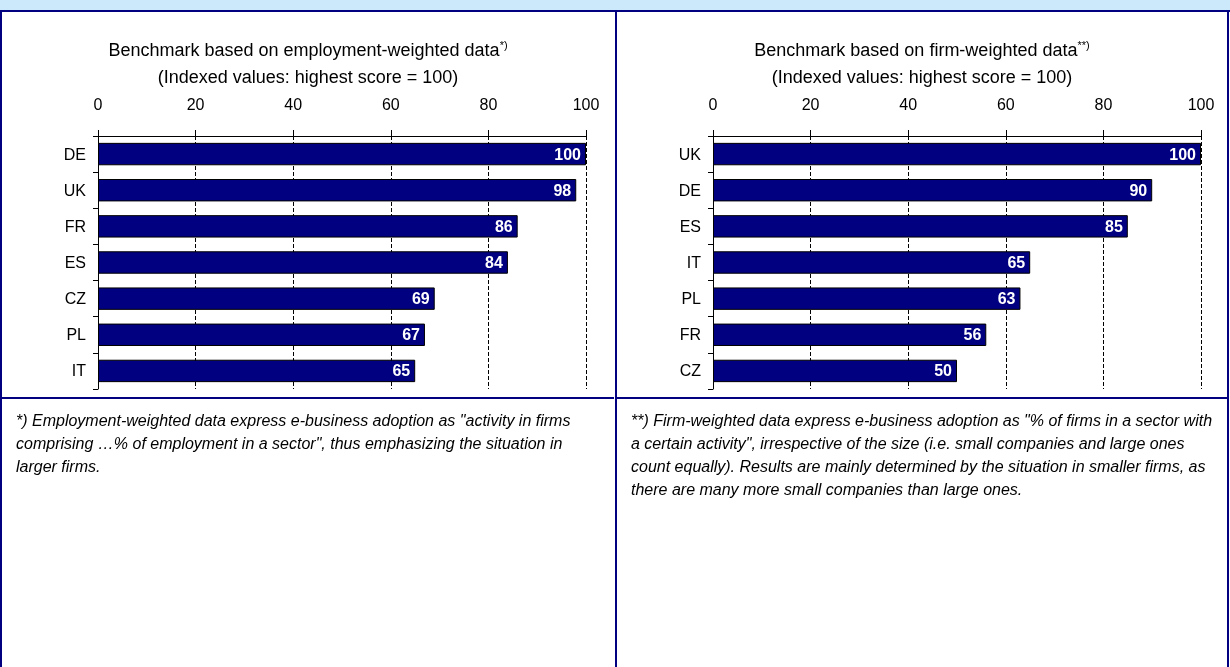 This screenshot has width=1230, height=667. What do you see at coordinates (1006, 299) in the screenshot?
I see `data-label: 63` at bounding box center [1006, 299].